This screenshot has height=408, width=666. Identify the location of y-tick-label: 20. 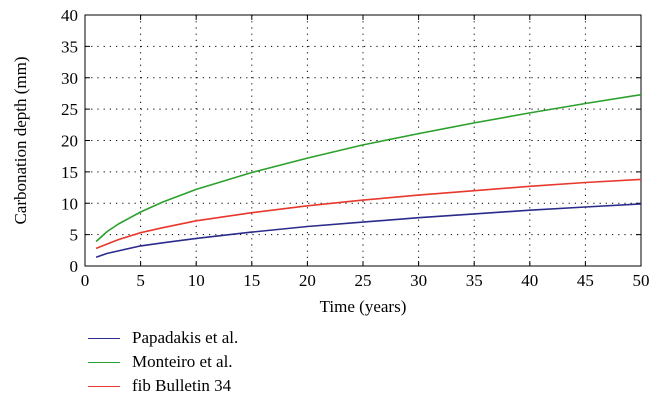
(69, 141).